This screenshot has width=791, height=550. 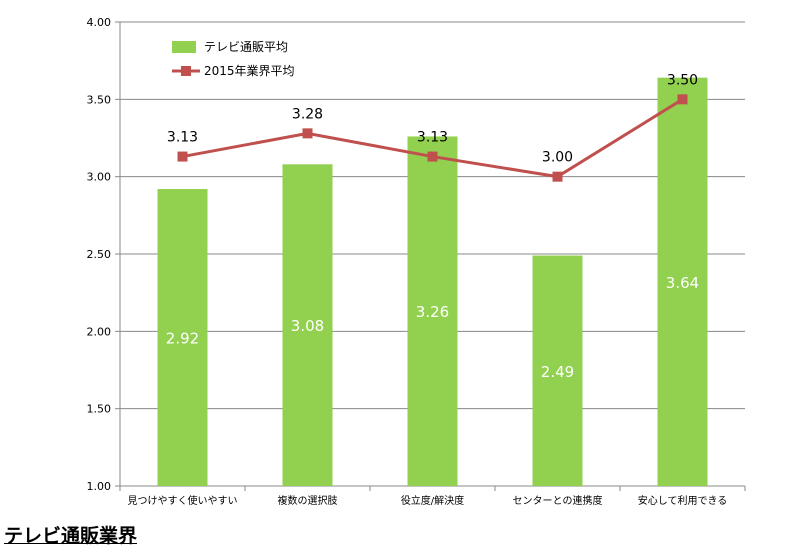 What do you see at coordinates (233, 59) in the screenshot?
I see `legend: テレビ通販平均 2015年業界平均` at bounding box center [233, 59].